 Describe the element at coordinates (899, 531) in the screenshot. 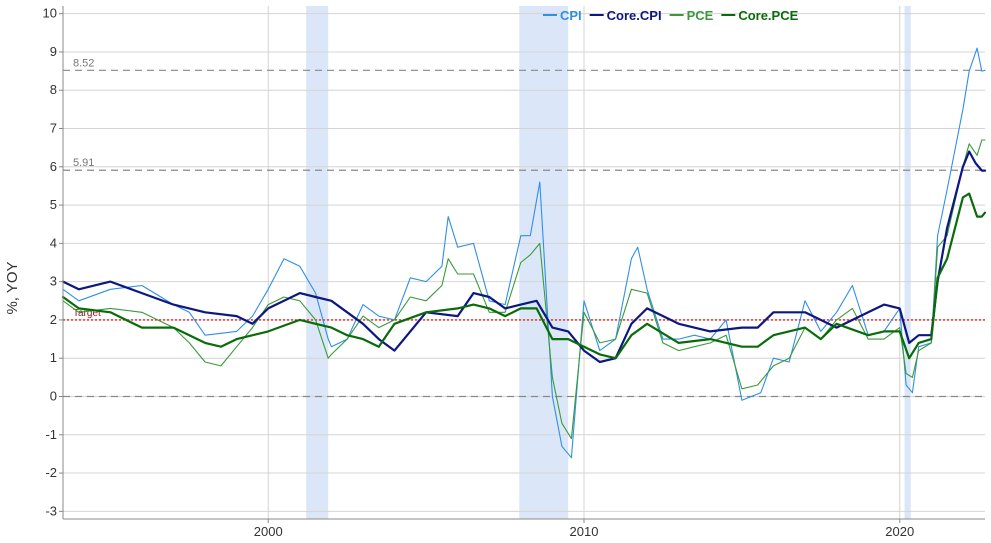

I see `x-tick-label: 2020` at that location.